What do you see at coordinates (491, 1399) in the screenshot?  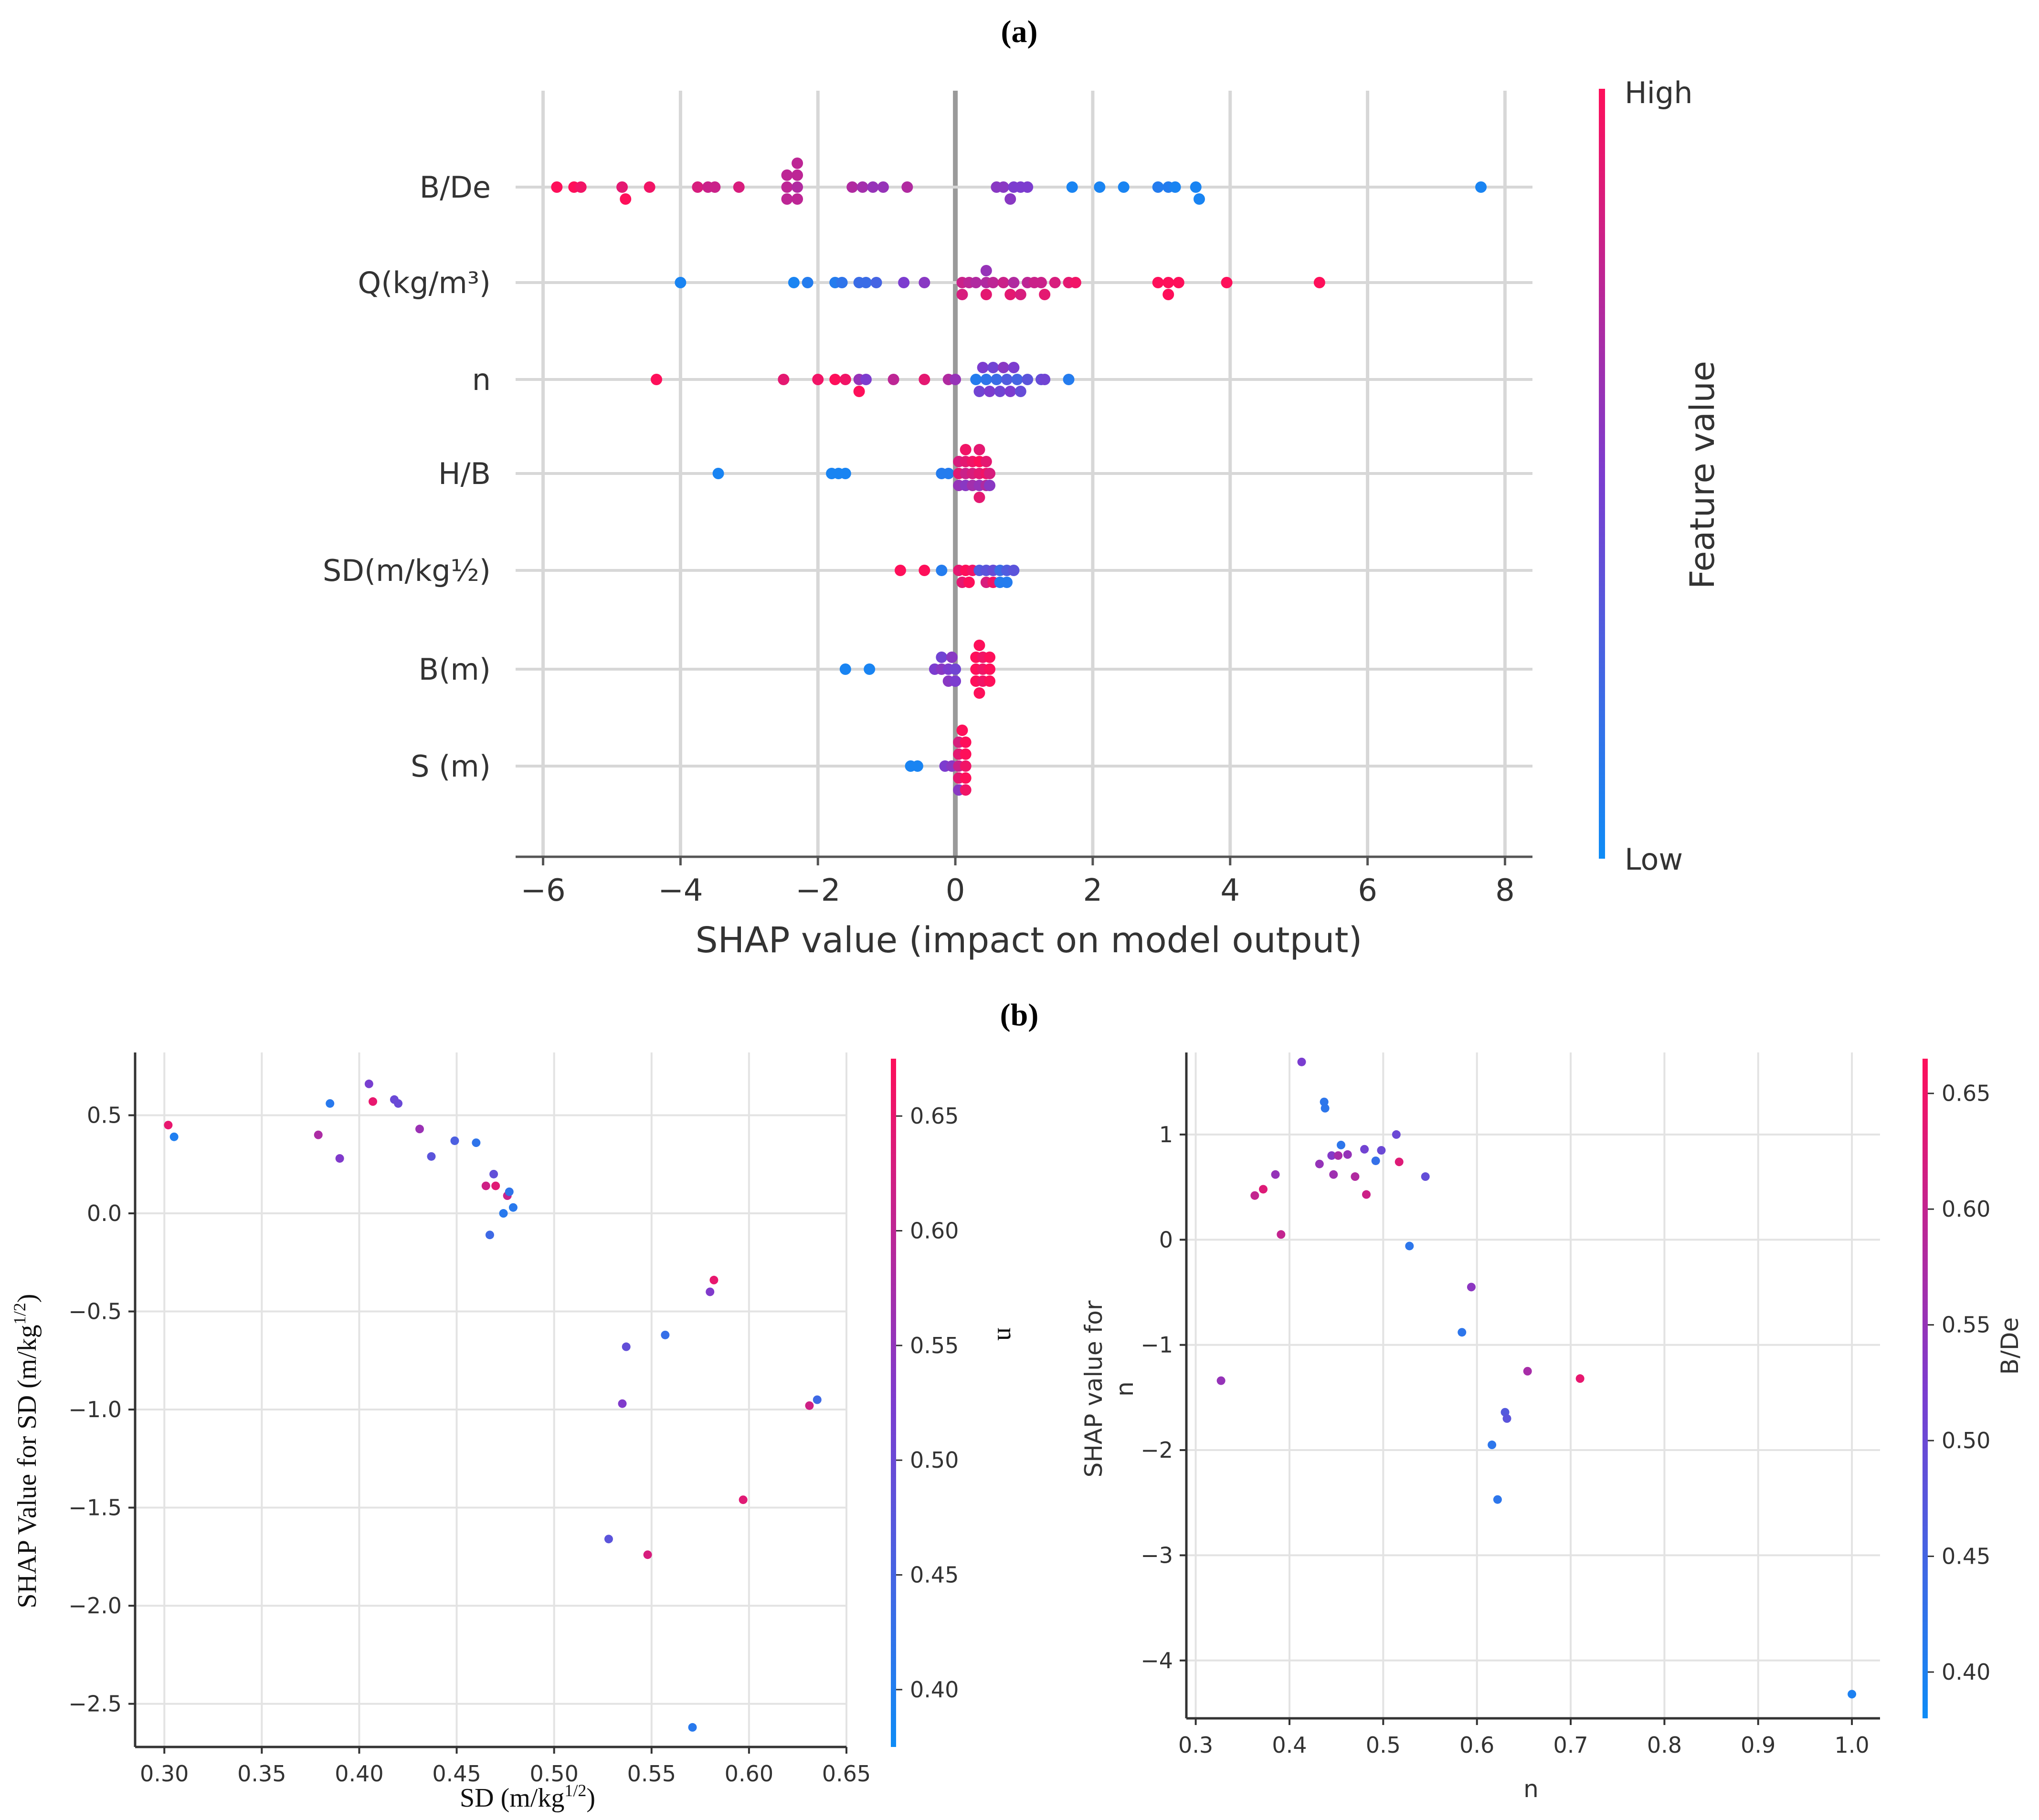 I see `dependence-sd-gridlines` at bounding box center [491, 1399].